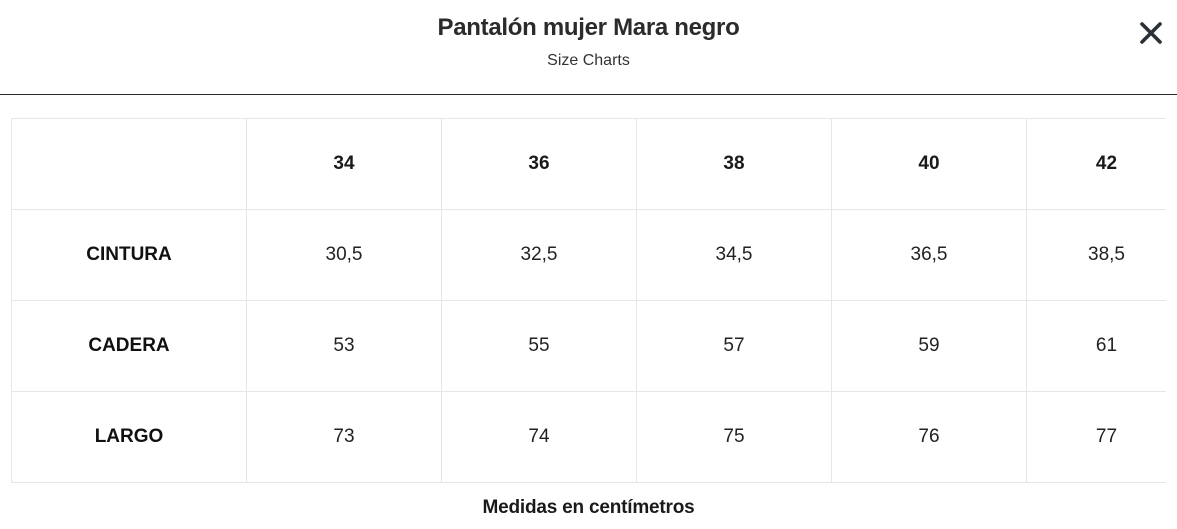 This screenshot has width=1177, height=529. I want to click on table-cell: 32,5, so click(539, 255).